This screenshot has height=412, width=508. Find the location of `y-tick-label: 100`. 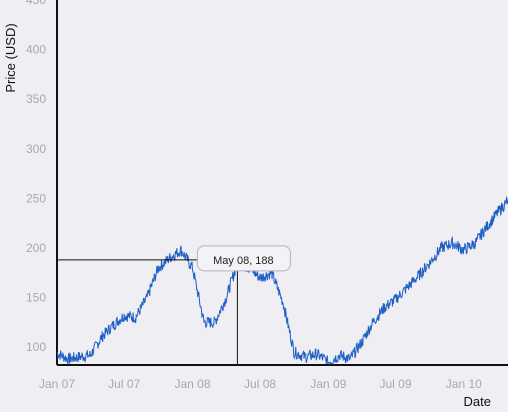

y-tick-label: 100 is located at coordinates (36, 347).